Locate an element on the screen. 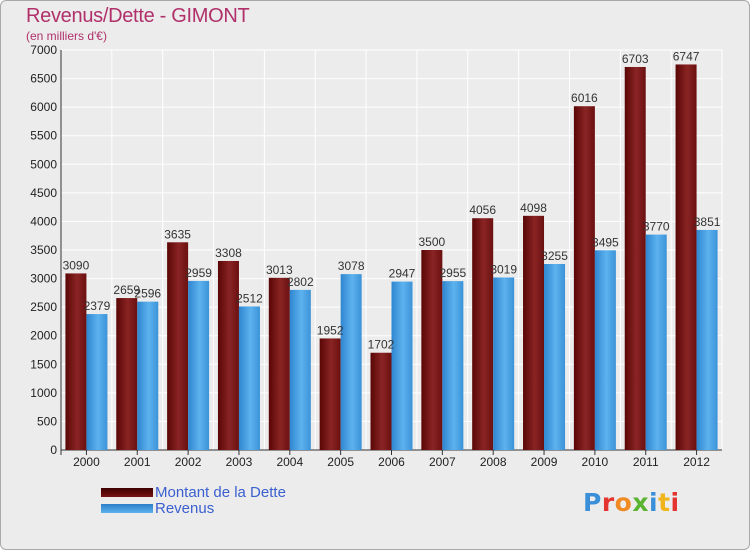 This screenshot has width=750, height=550. chart-subtitle: (en milliers d'€) is located at coordinates (66, 36).